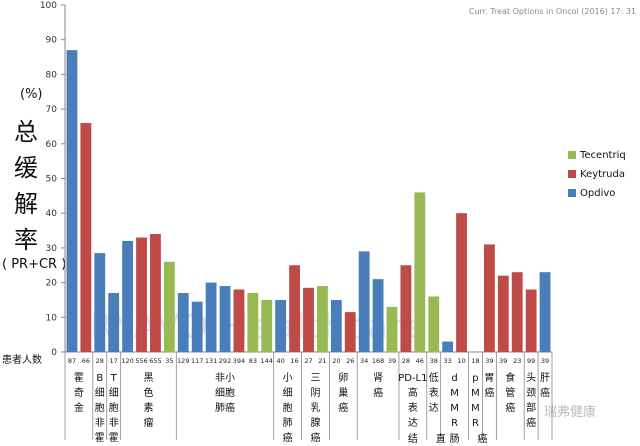  What do you see at coordinates (99, 378) in the screenshot?
I see `category-label-char: B` at bounding box center [99, 378].